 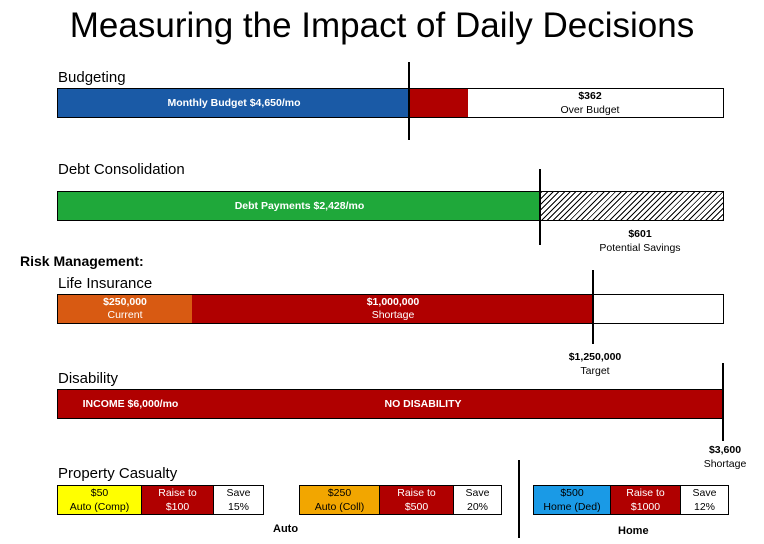 What do you see at coordinates (121, 169) in the screenshot?
I see `debt-label: Debt Consolidation` at bounding box center [121, 169].